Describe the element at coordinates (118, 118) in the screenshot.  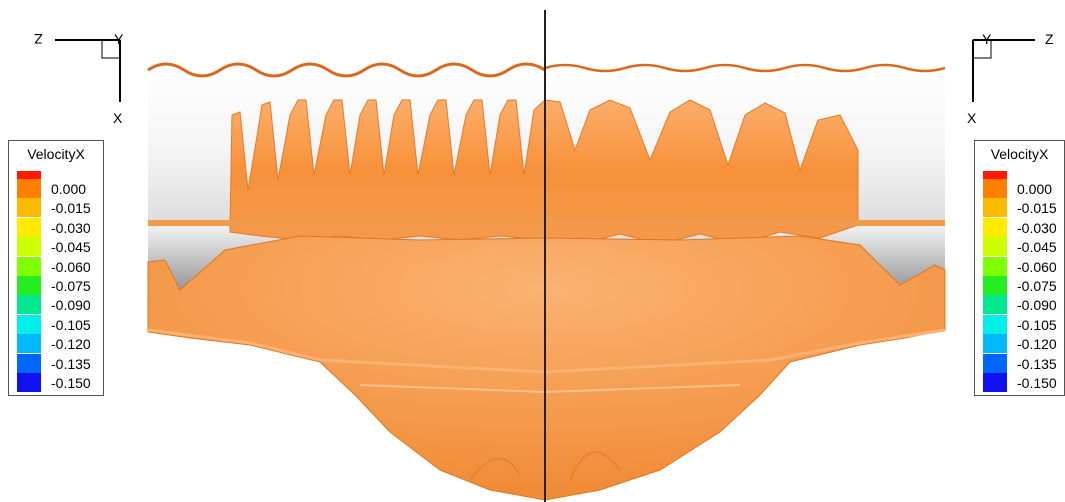
I see `axis-x-label-left: X` at that location.